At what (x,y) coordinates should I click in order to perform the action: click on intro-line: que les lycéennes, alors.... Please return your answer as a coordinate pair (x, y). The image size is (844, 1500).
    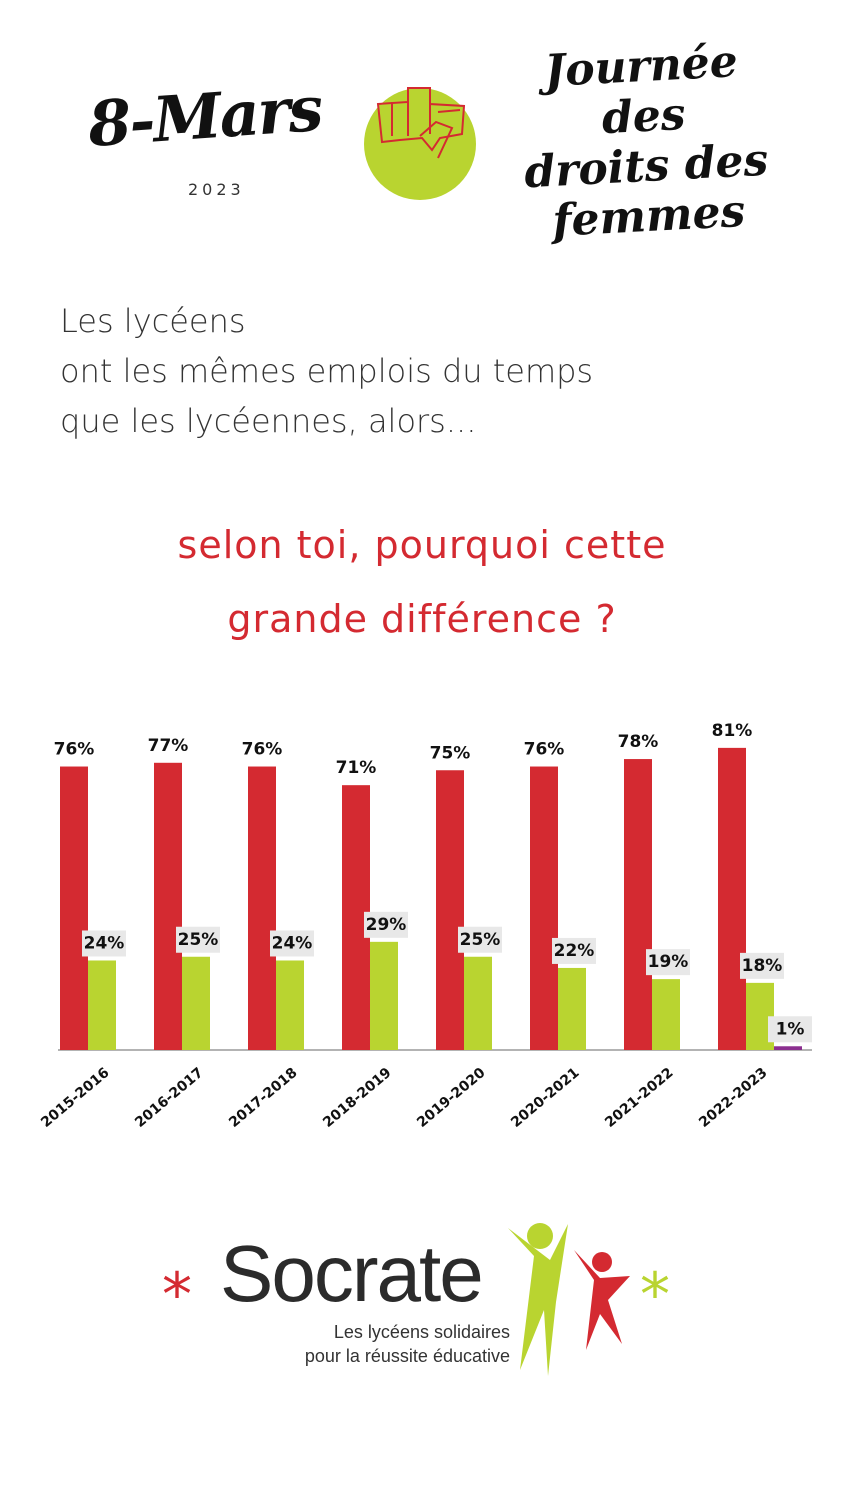
    Looking at the image, I should click on (268, 421).